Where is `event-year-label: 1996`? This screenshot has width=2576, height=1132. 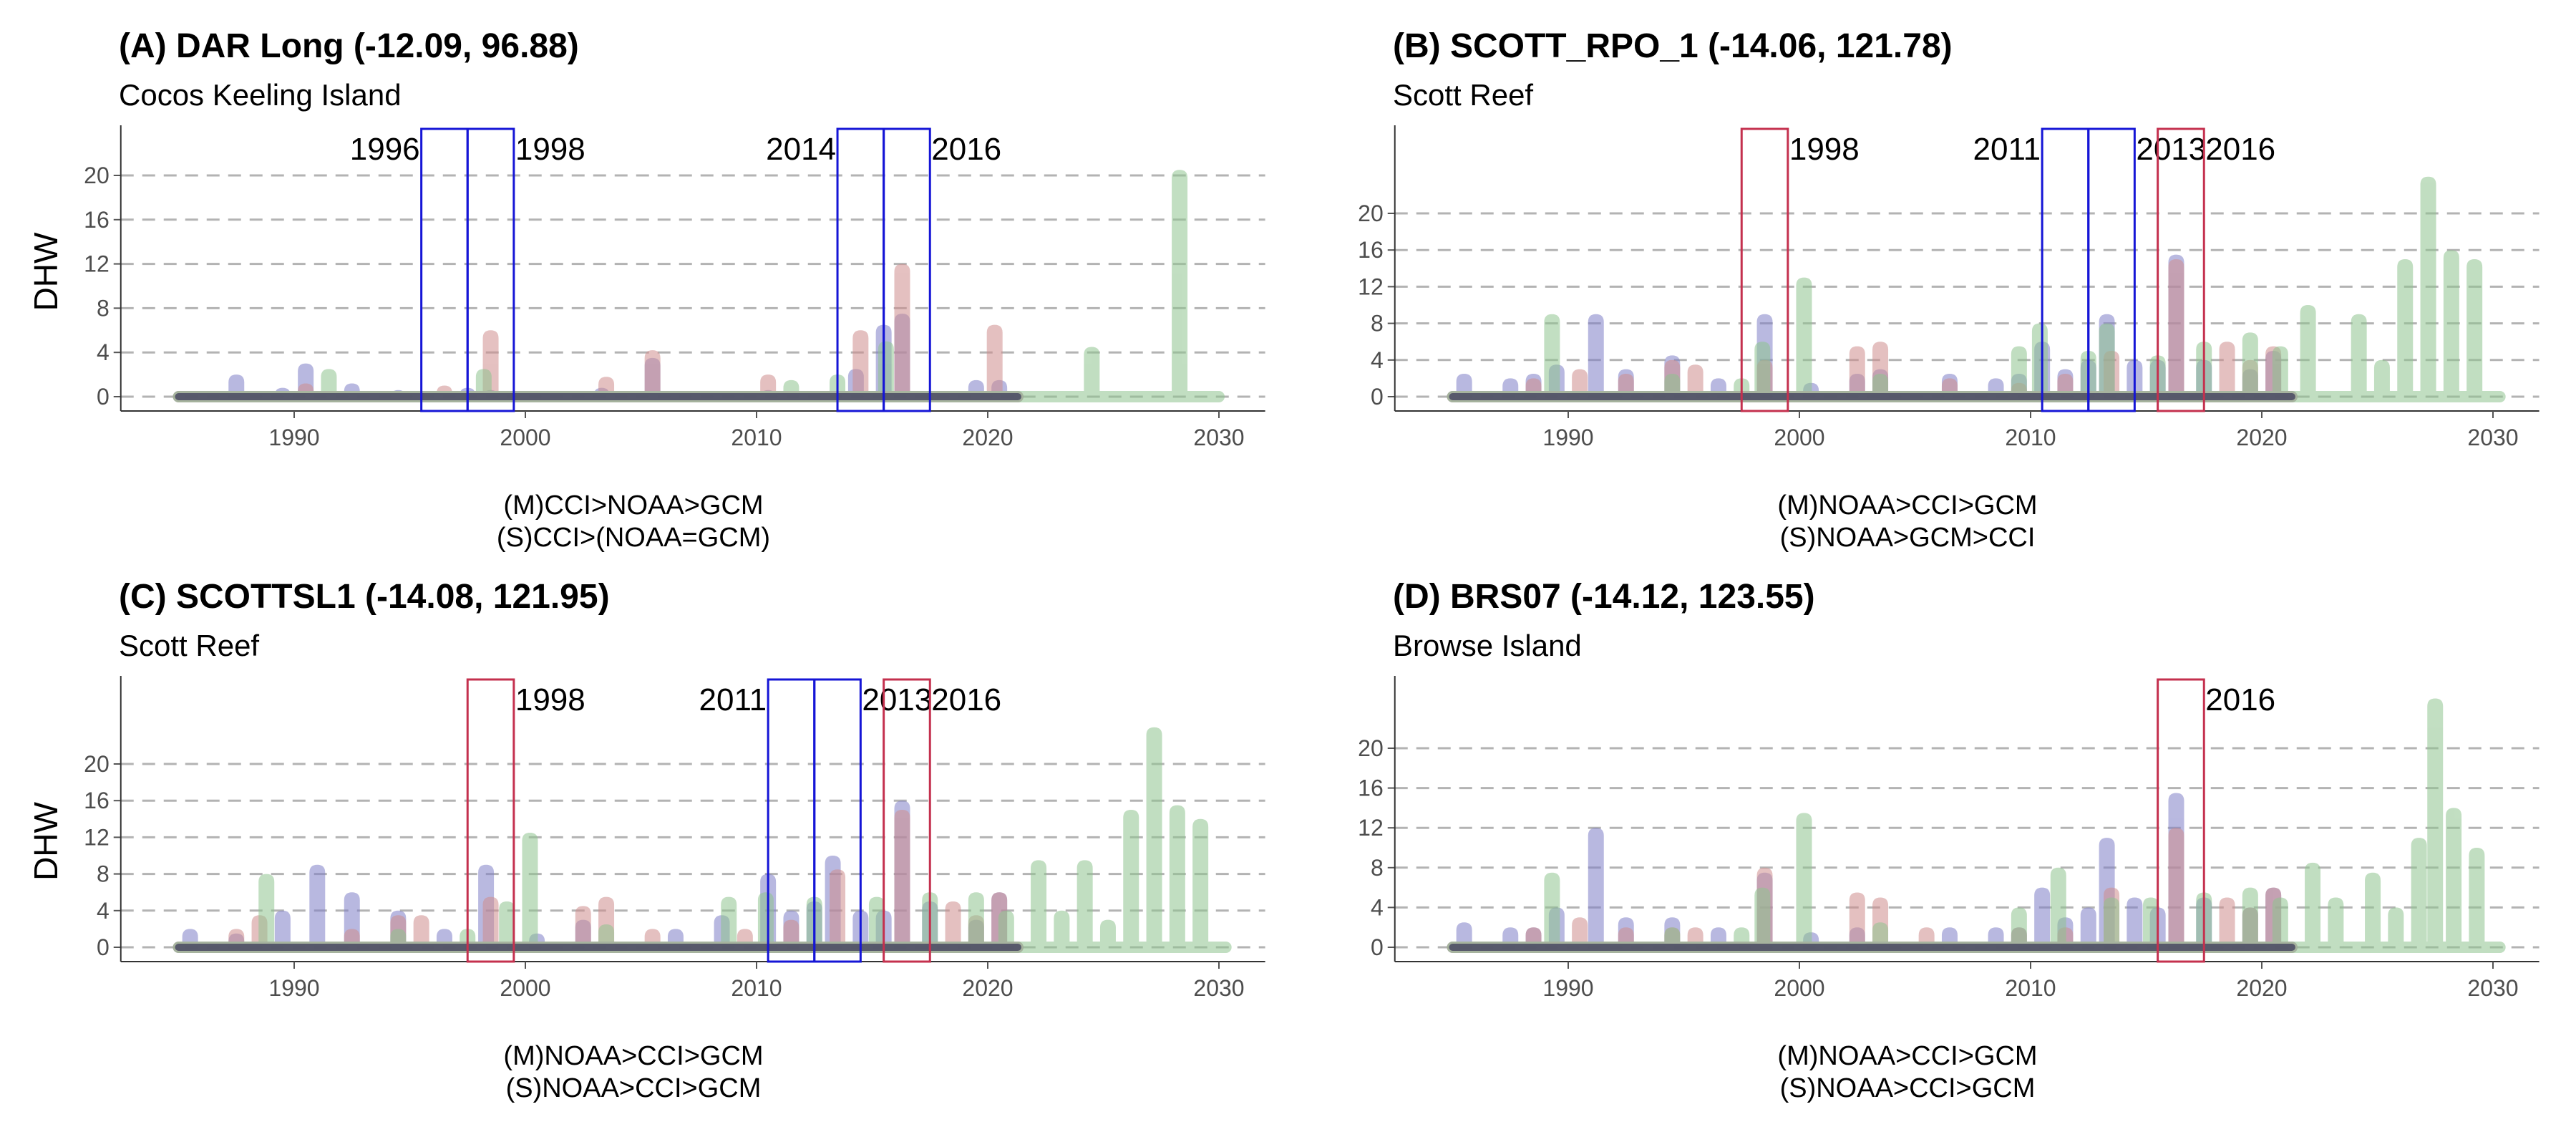 event-year-label: 1996 is located at coordinates (385, 149).